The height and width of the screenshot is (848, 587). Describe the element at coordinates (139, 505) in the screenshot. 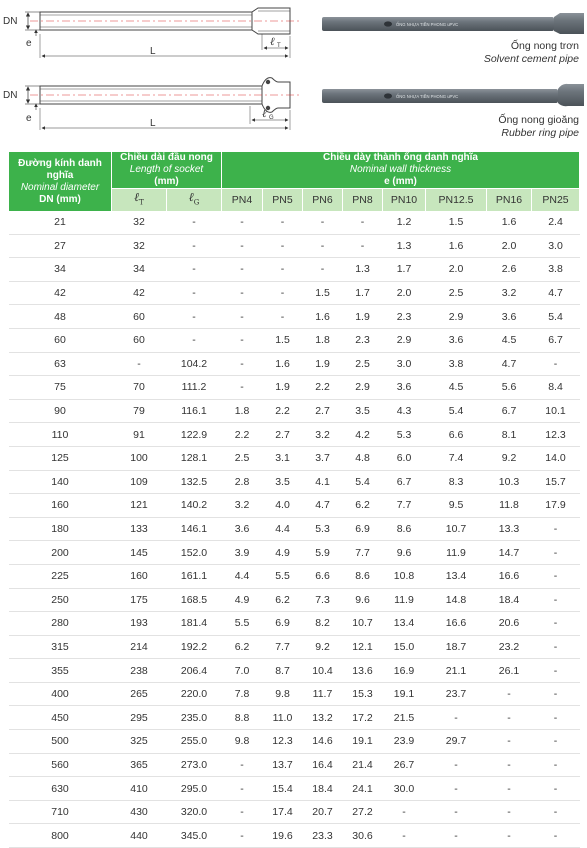

I see `table-cell: 121` at that location.